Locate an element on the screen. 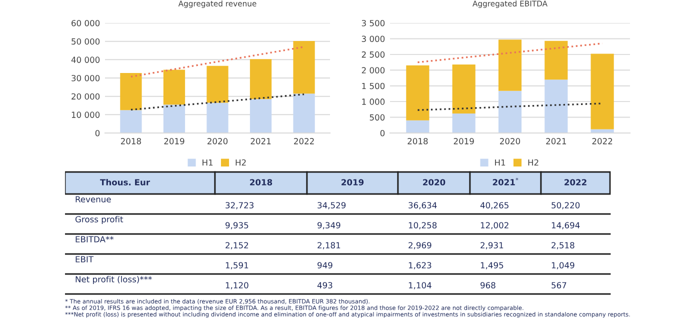  category-label: 2018 is located at coordinates (261, 182).